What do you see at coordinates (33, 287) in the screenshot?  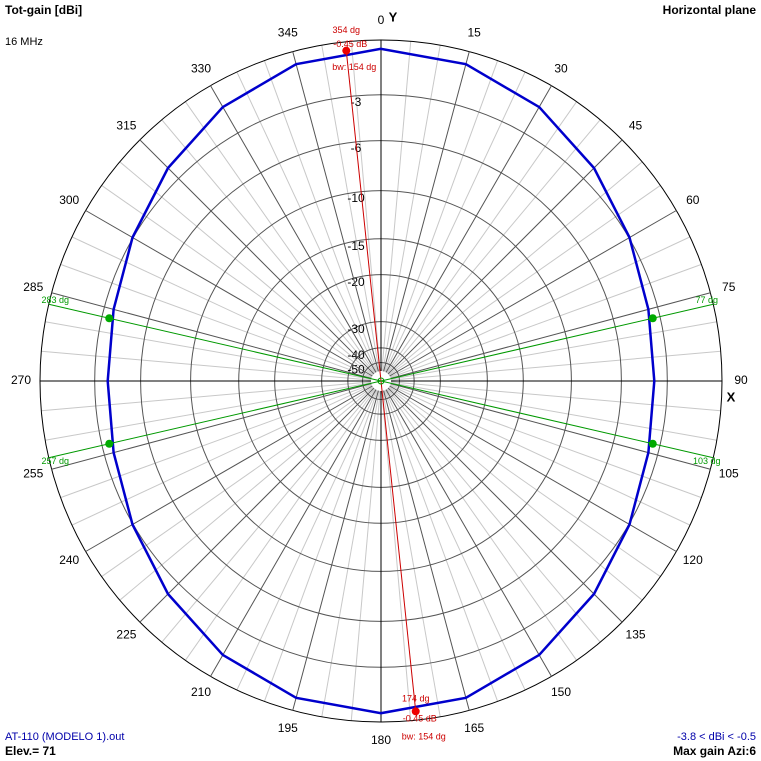 I see `angle-tick-label: 285` at bounding box center [33, 287].